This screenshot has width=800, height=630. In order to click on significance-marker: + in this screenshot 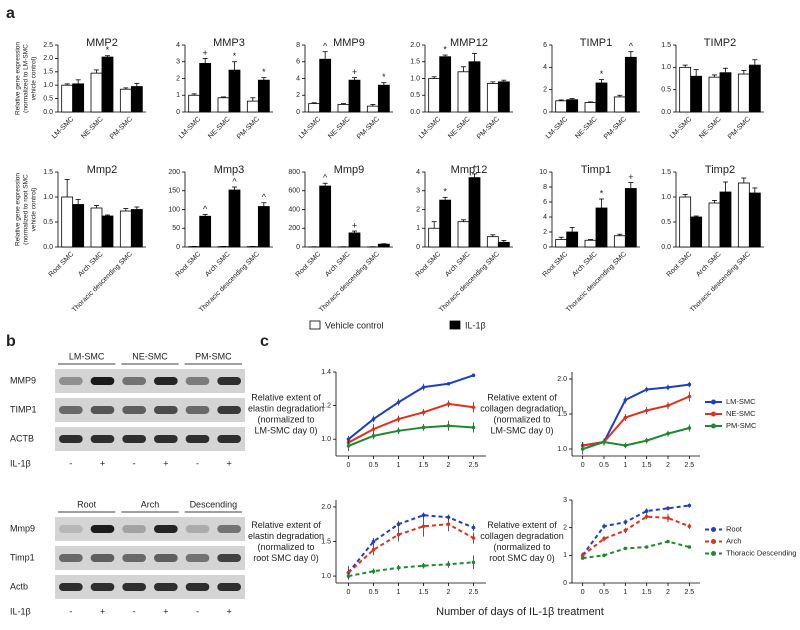, I will do `click(354, 225)`.